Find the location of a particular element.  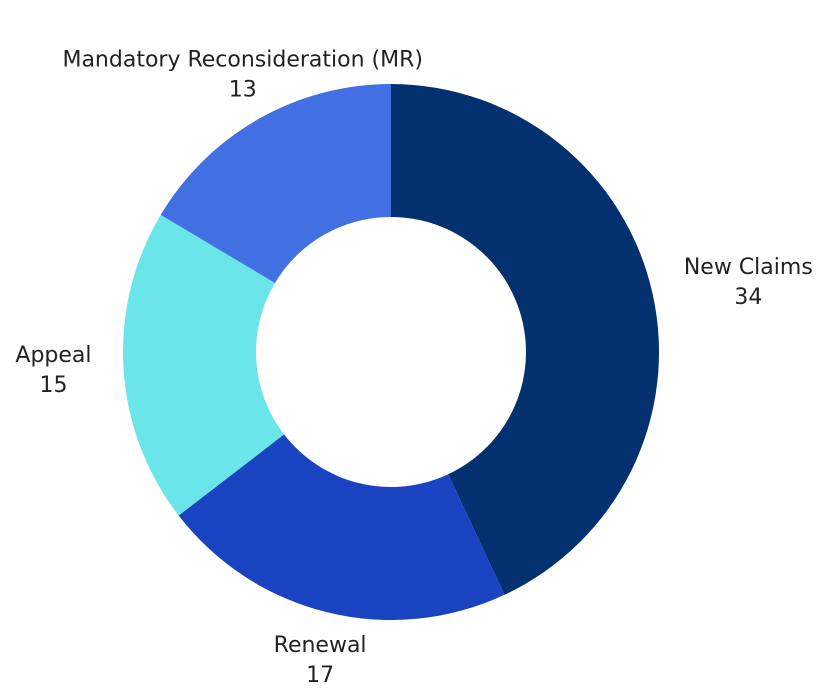

slice-label: Mandatory Reconsideration (MR) is located at coordinates (242, 60).